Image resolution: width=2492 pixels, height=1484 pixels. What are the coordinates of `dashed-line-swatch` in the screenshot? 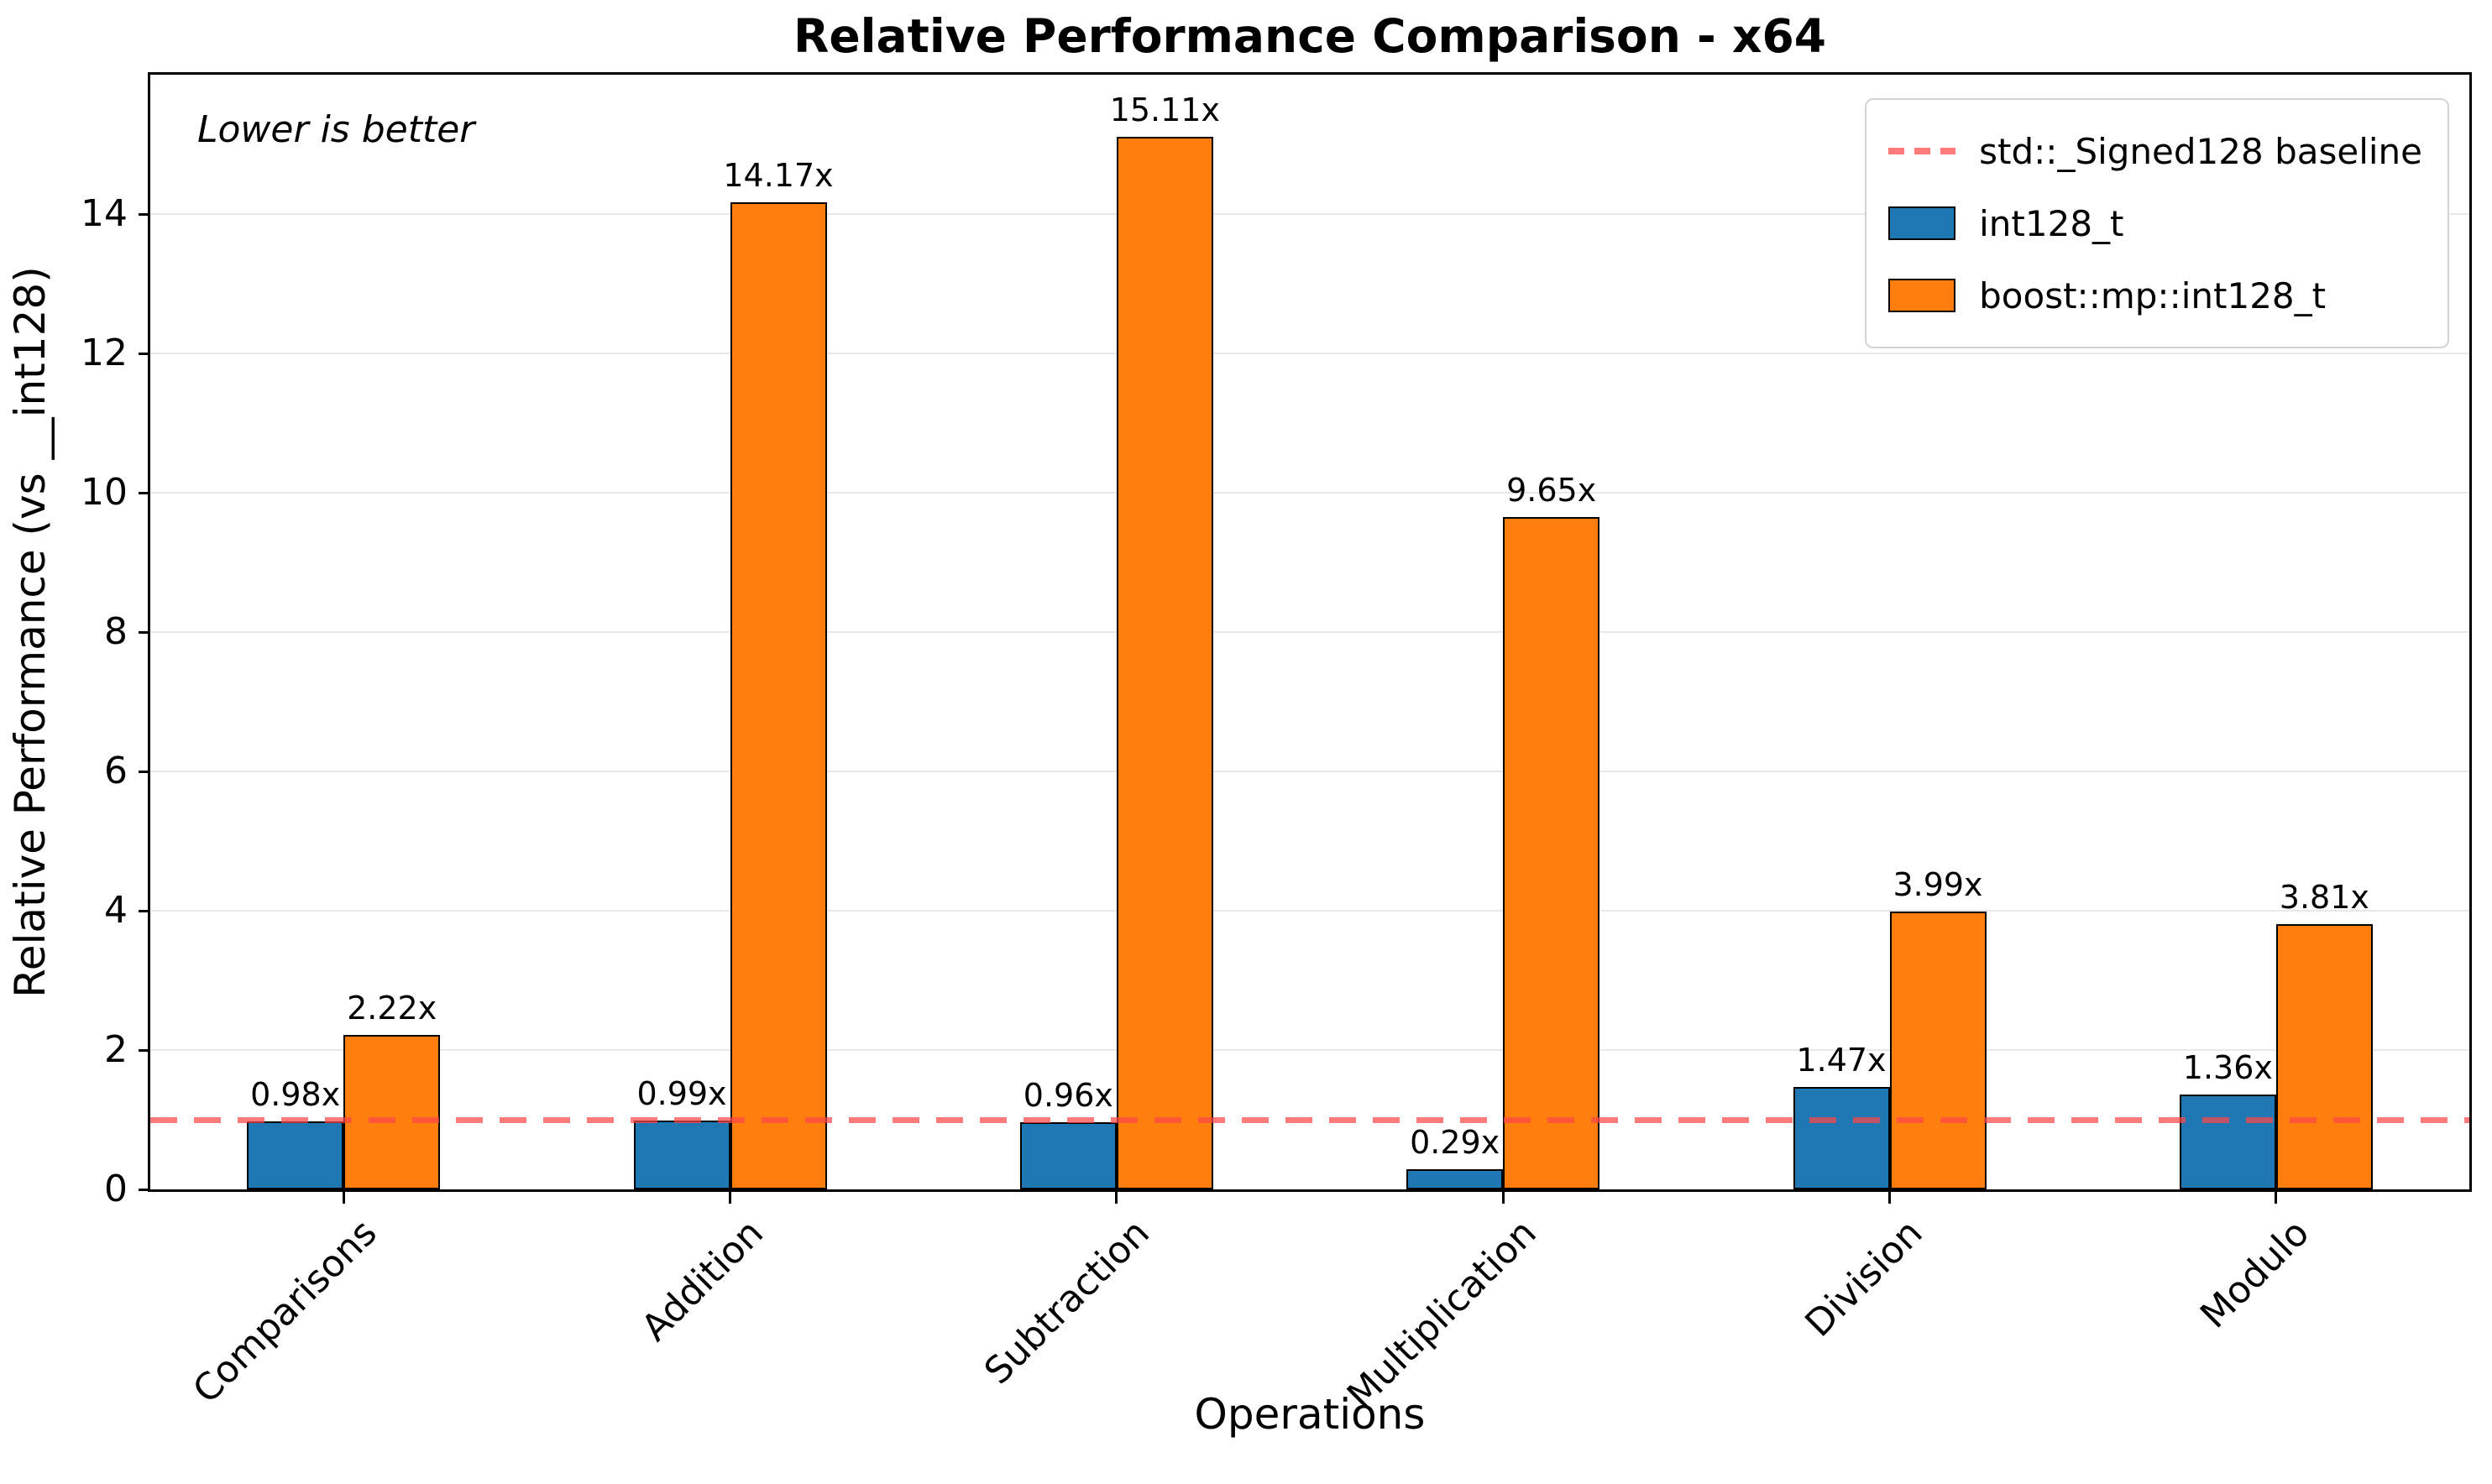 It's located at (1922, 151).